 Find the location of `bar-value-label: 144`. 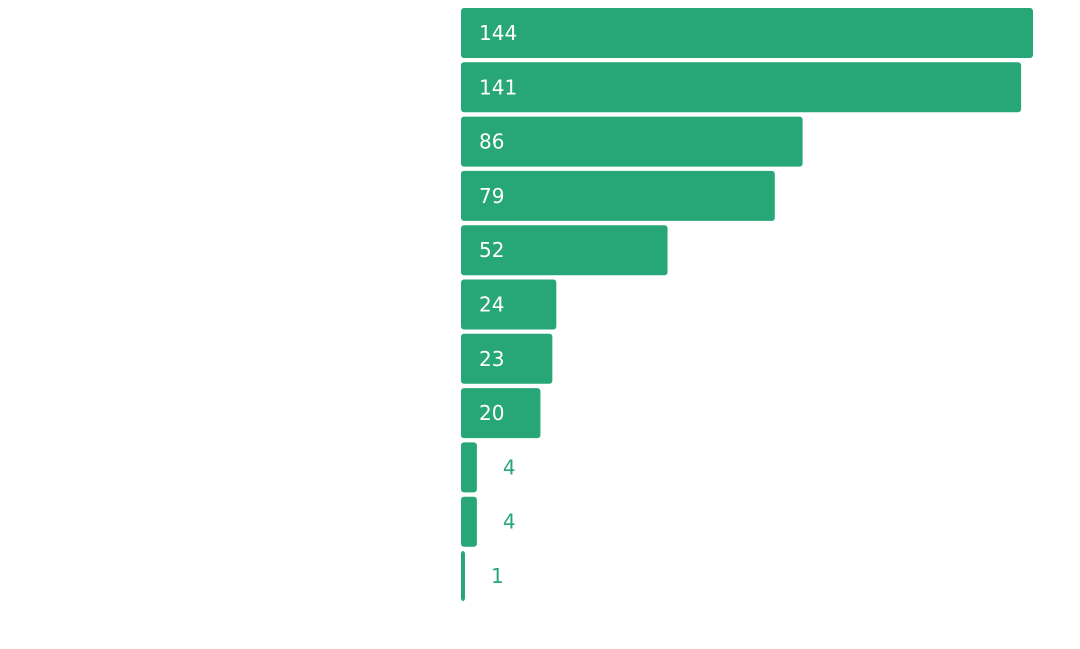

bar-value-label: 144 is located at coordinates (498, 33).